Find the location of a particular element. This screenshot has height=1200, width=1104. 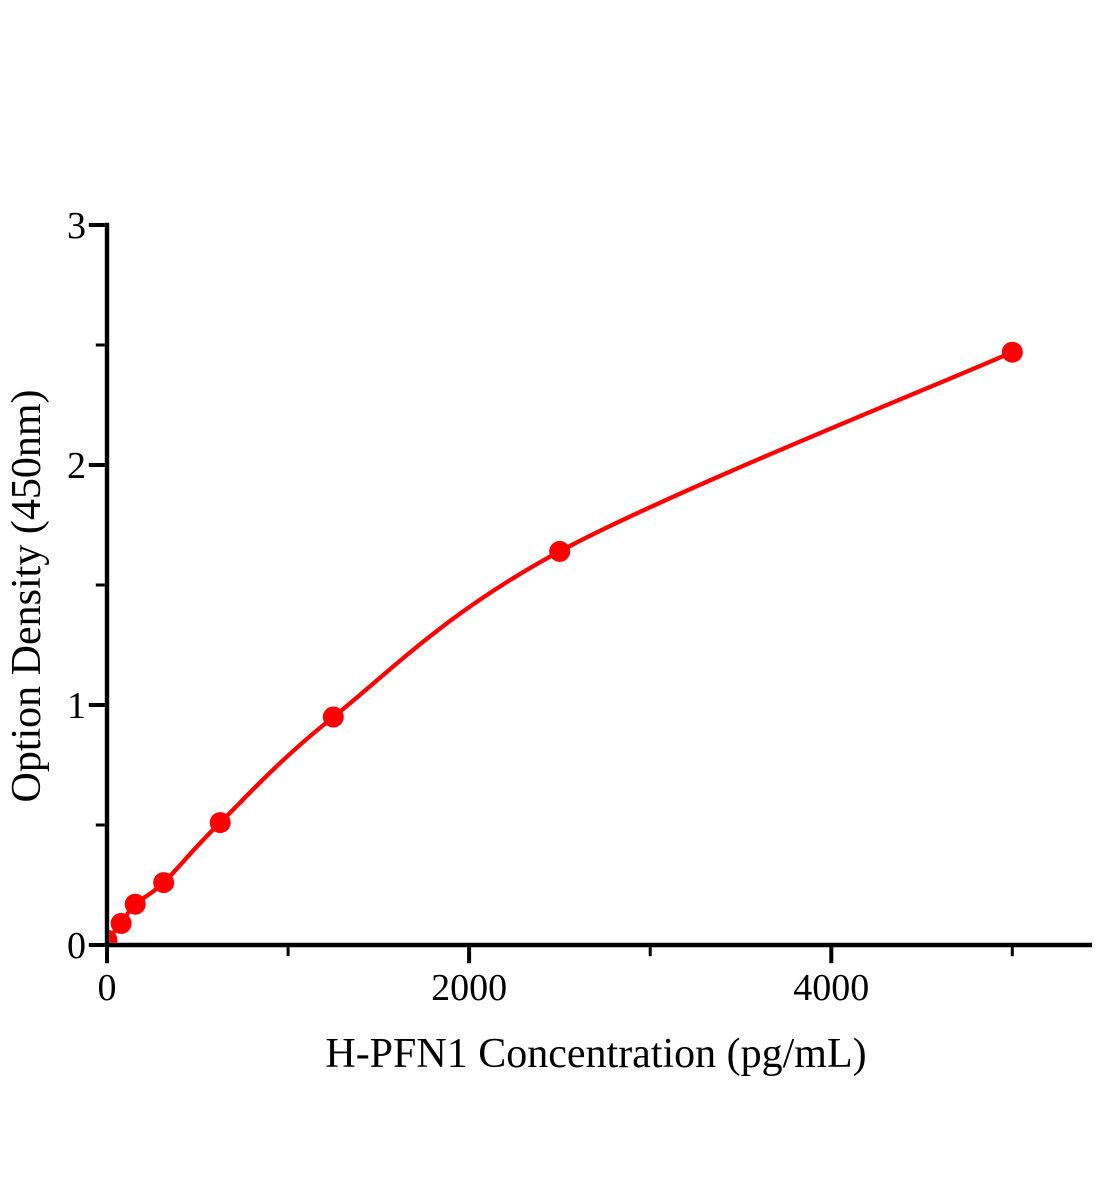

x-tick-label: 4000 is located at coordinates (831, 988).